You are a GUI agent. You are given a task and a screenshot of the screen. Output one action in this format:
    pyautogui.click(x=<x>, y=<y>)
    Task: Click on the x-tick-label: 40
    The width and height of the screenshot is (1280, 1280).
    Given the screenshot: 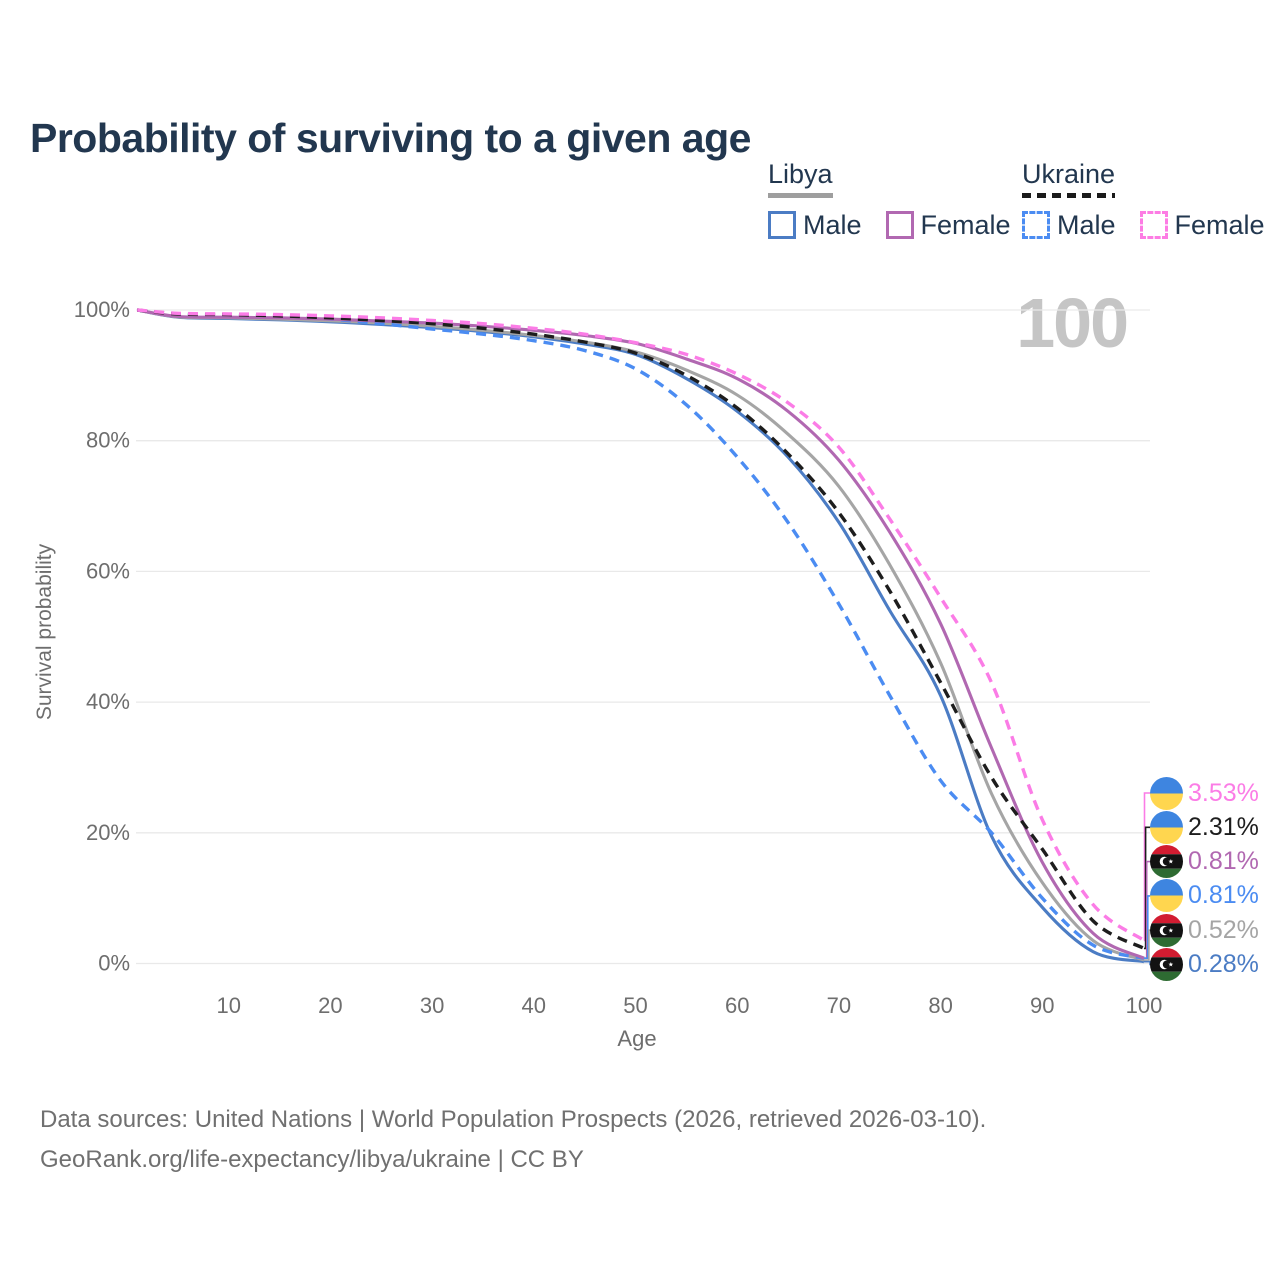 What is the action you would take?
    pyautogui.click(x=534, y=1005)
    